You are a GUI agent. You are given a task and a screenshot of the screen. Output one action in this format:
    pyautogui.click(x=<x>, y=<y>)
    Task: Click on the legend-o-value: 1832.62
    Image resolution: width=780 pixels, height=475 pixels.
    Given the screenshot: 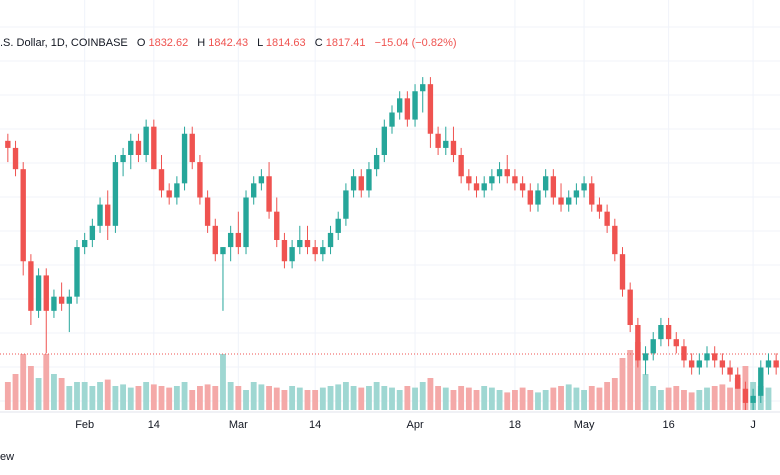 What is the action you would take?
    pyautogui.click(x=168, y=43)
    